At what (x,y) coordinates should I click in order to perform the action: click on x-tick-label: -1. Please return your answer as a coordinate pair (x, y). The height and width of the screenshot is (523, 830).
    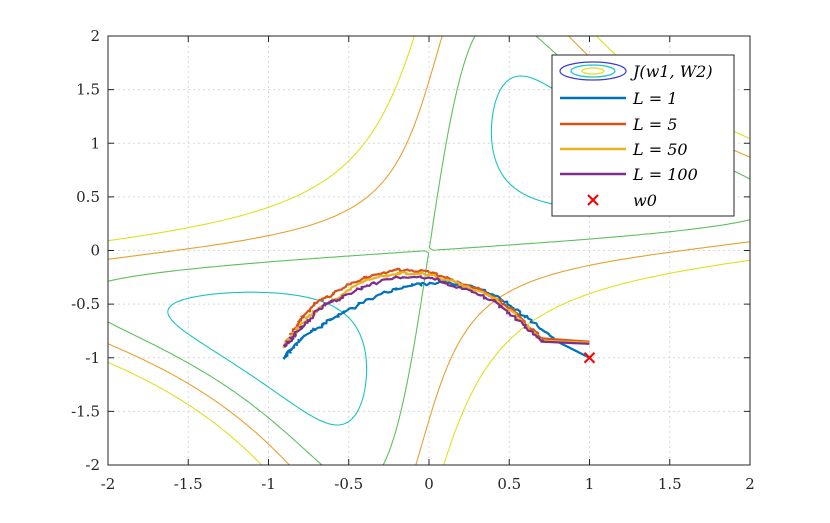
    Looking at the image, I should click on (268, 484).